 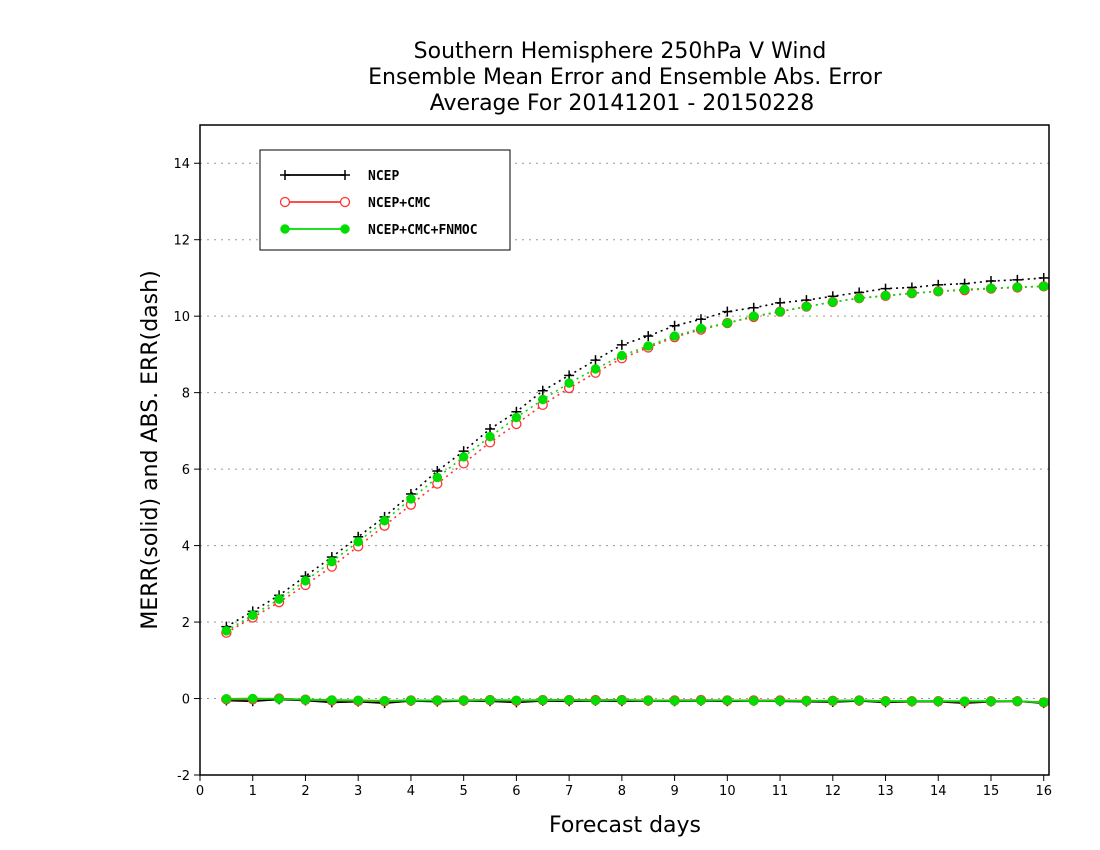 What do you see at coordinates (339, 176) in the screenshot?
I see `legend-entry: NCEP` at bounding box center [339, 176].